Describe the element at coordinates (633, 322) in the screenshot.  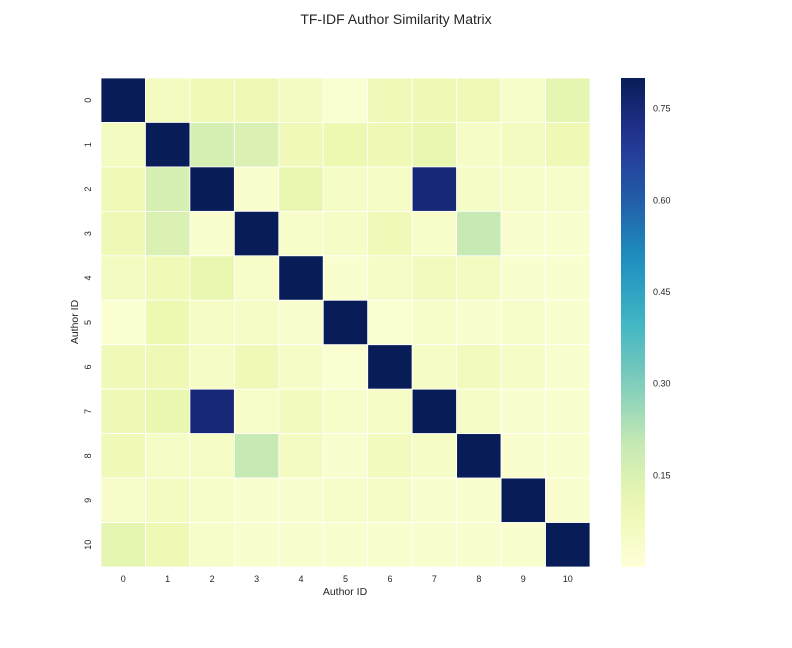
I see `colorbar` at that location.